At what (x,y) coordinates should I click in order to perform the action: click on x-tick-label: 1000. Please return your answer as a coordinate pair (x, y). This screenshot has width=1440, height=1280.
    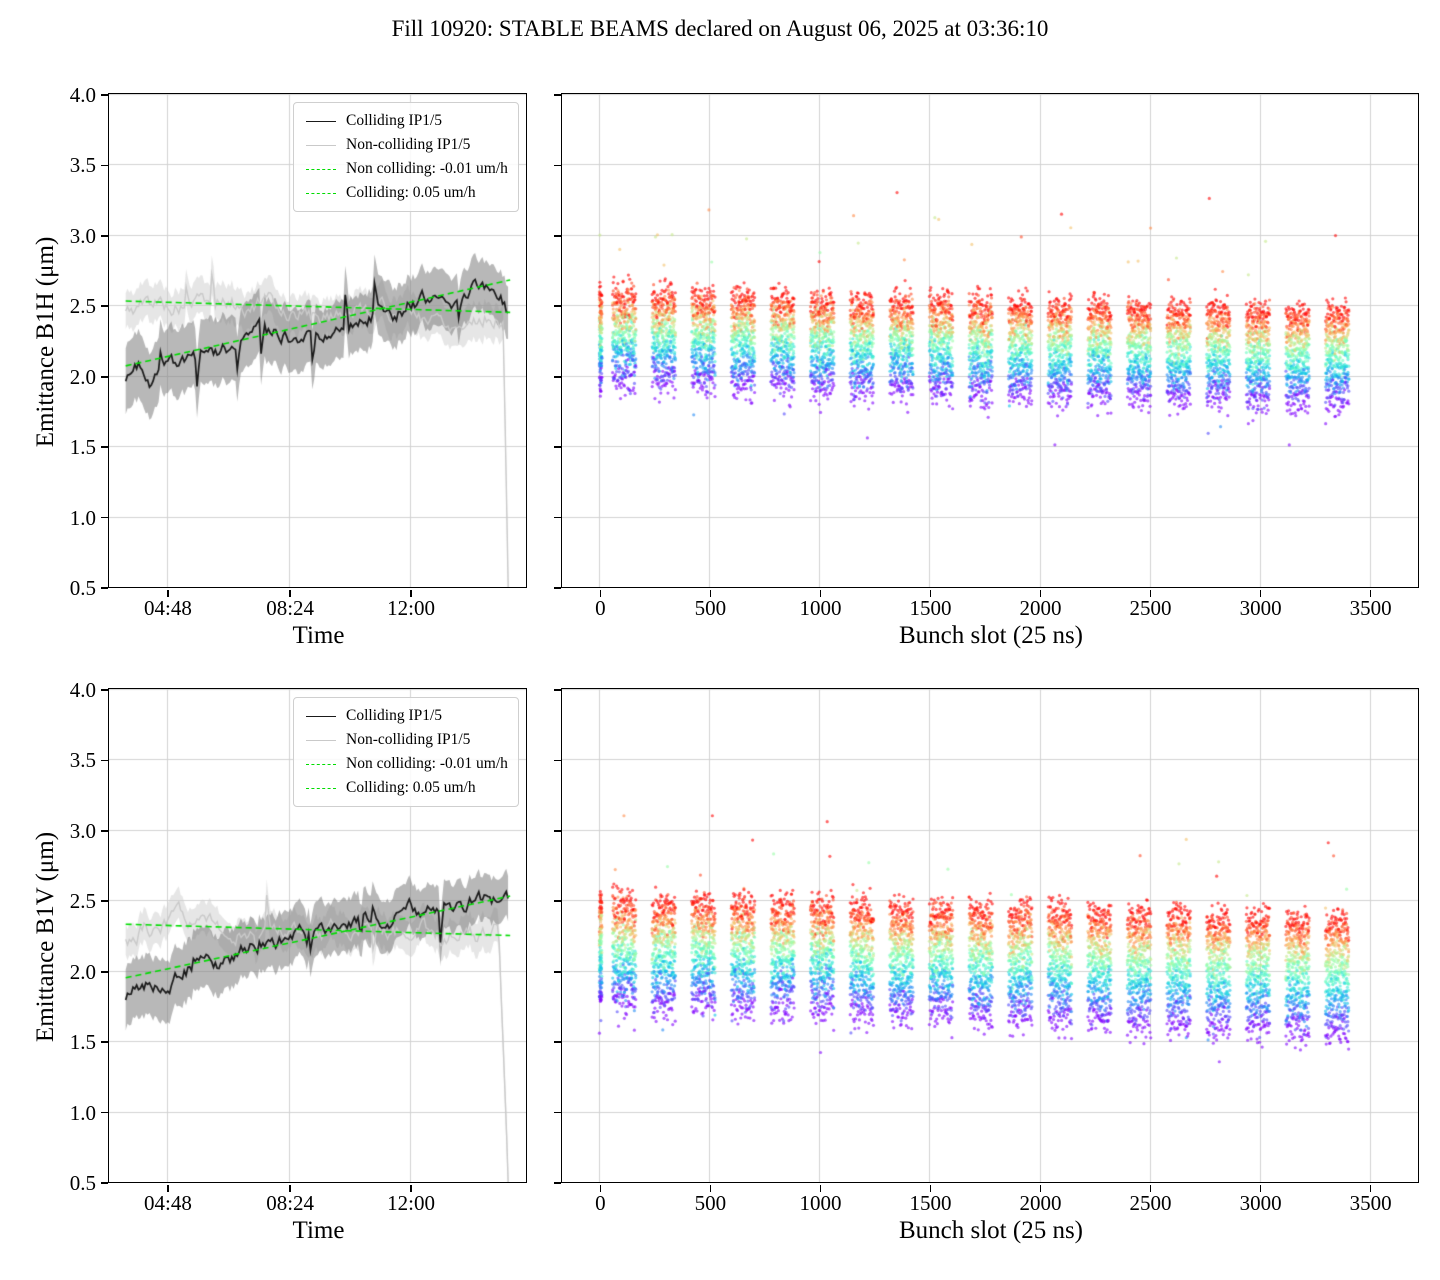
    Looking at the image, I should click on (820, 608).